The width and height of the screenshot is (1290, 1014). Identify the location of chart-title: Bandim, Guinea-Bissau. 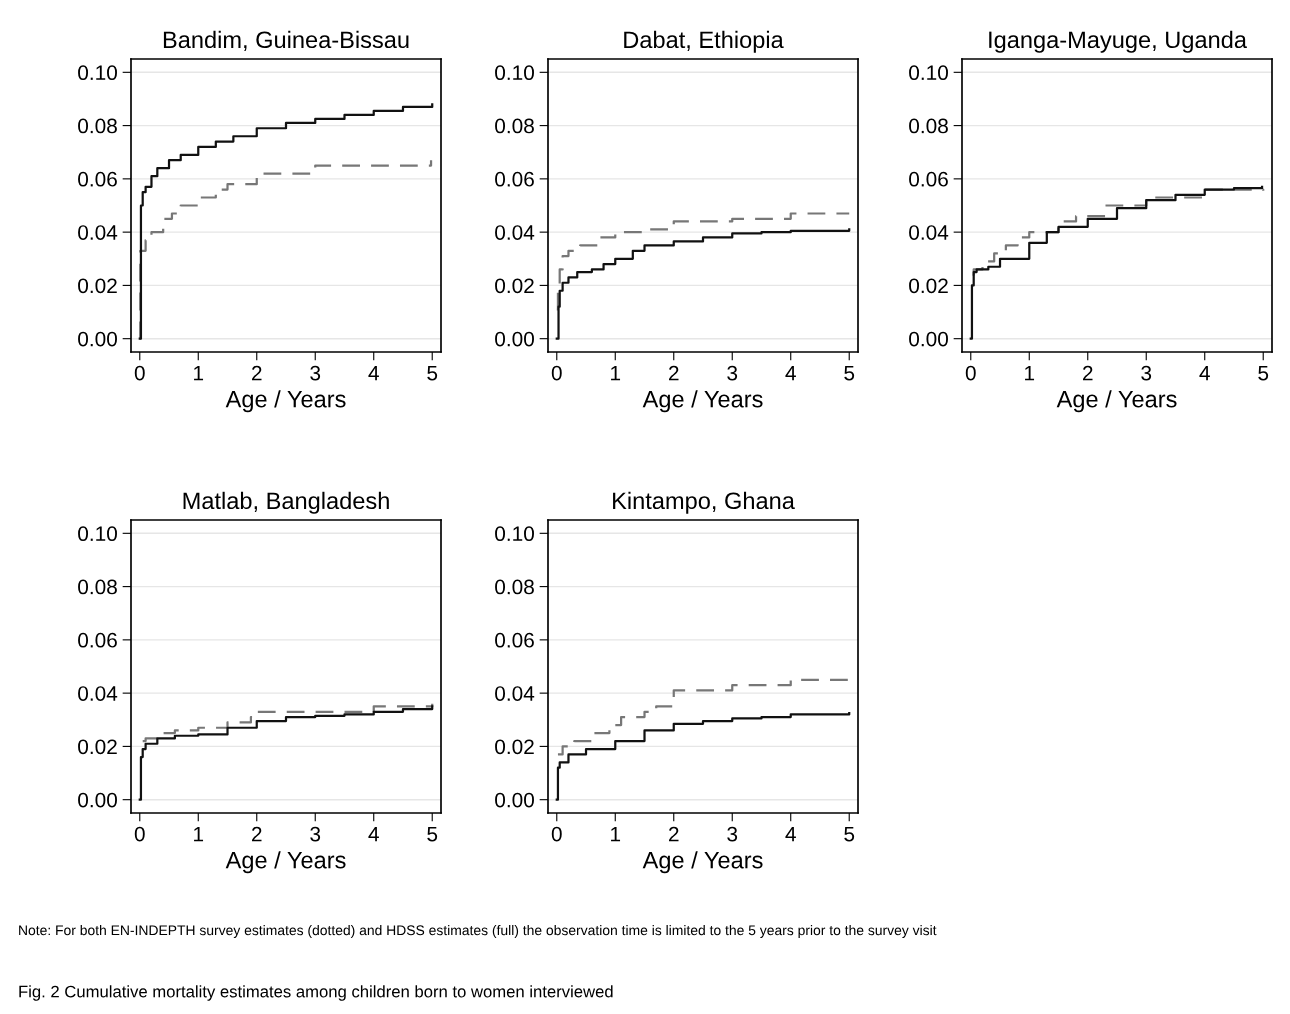
(286, 40).